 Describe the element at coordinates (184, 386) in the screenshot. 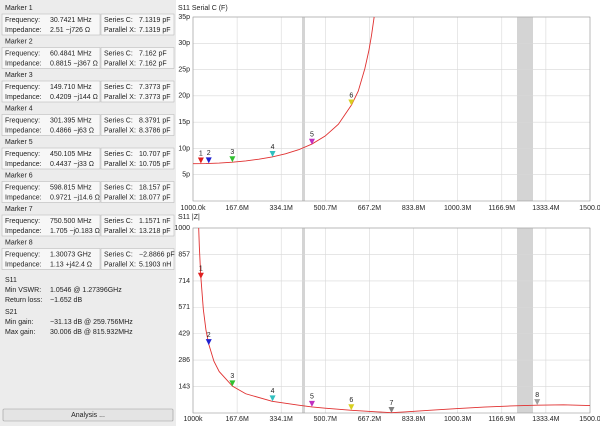

I see `y-tick-label: 143` at that location.